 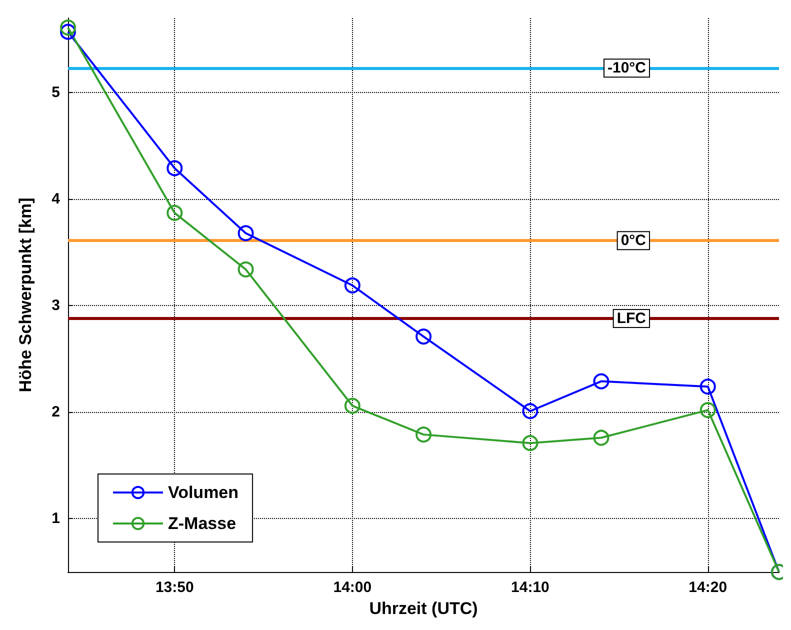 What do you see at coordinates (708, 587) in the screenshot?
I see `x-tick-label: 14:20` at bounding box center [708, 587].